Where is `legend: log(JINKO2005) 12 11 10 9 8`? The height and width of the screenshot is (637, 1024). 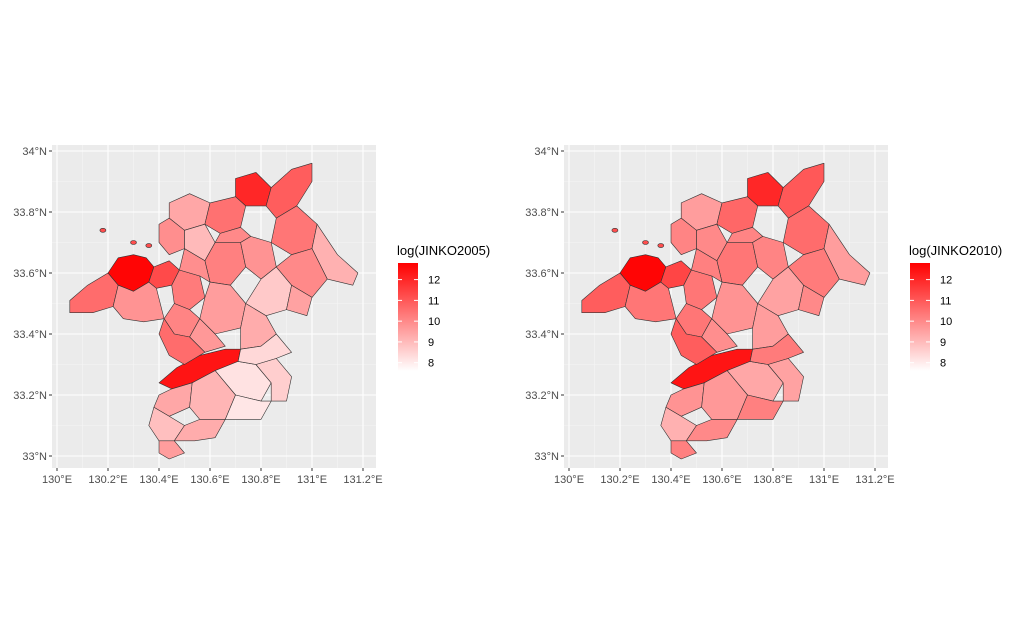
legend: log(JINKO2005) 12 11 10 9 8 is located at coordinates (443, 307).